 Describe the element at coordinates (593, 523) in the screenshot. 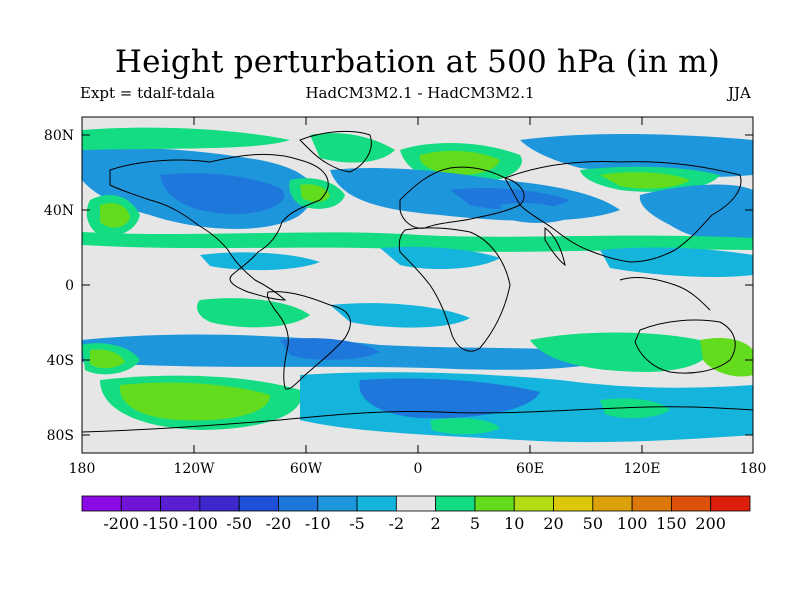

I see `colorbar-label: 50` at that location.